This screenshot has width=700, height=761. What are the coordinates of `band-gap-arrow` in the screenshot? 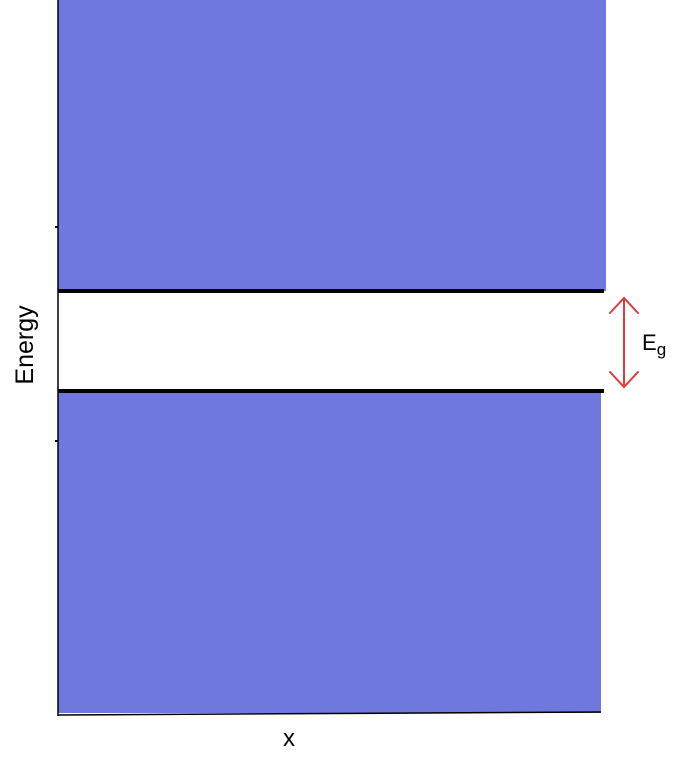 It's located at (624, 342).